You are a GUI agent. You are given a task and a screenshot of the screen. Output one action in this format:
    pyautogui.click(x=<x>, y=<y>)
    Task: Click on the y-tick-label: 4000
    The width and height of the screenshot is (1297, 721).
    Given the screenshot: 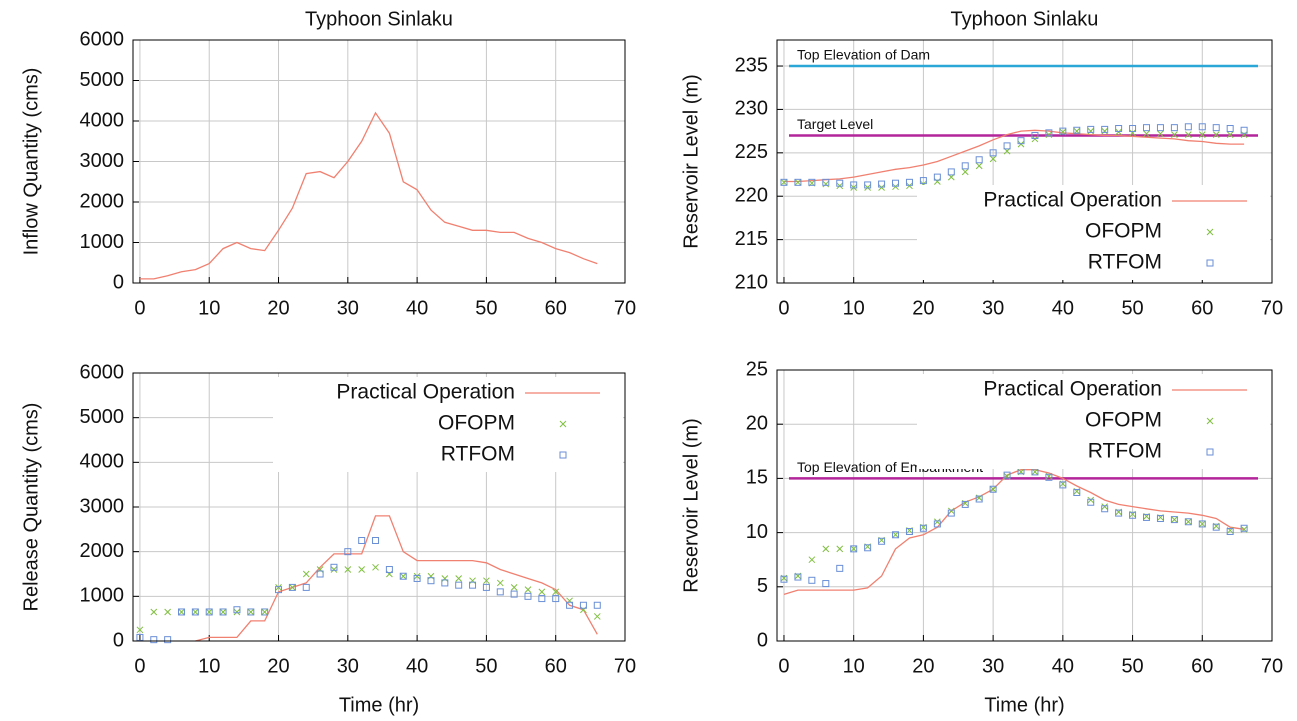 What is the action you would take?
    pyautogui.click(x=102, y=120)
    